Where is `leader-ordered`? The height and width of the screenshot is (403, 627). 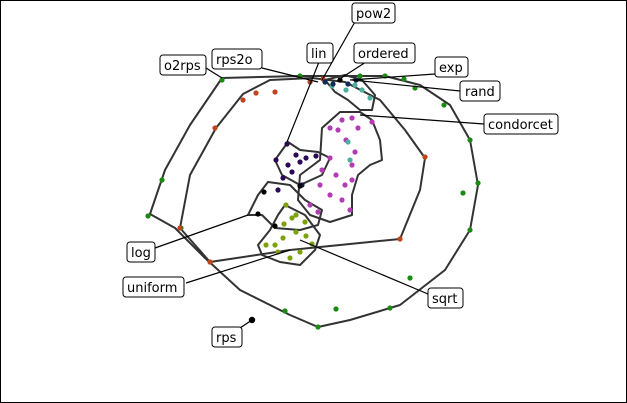 leader-ordered is located at coordinates (352, 71).